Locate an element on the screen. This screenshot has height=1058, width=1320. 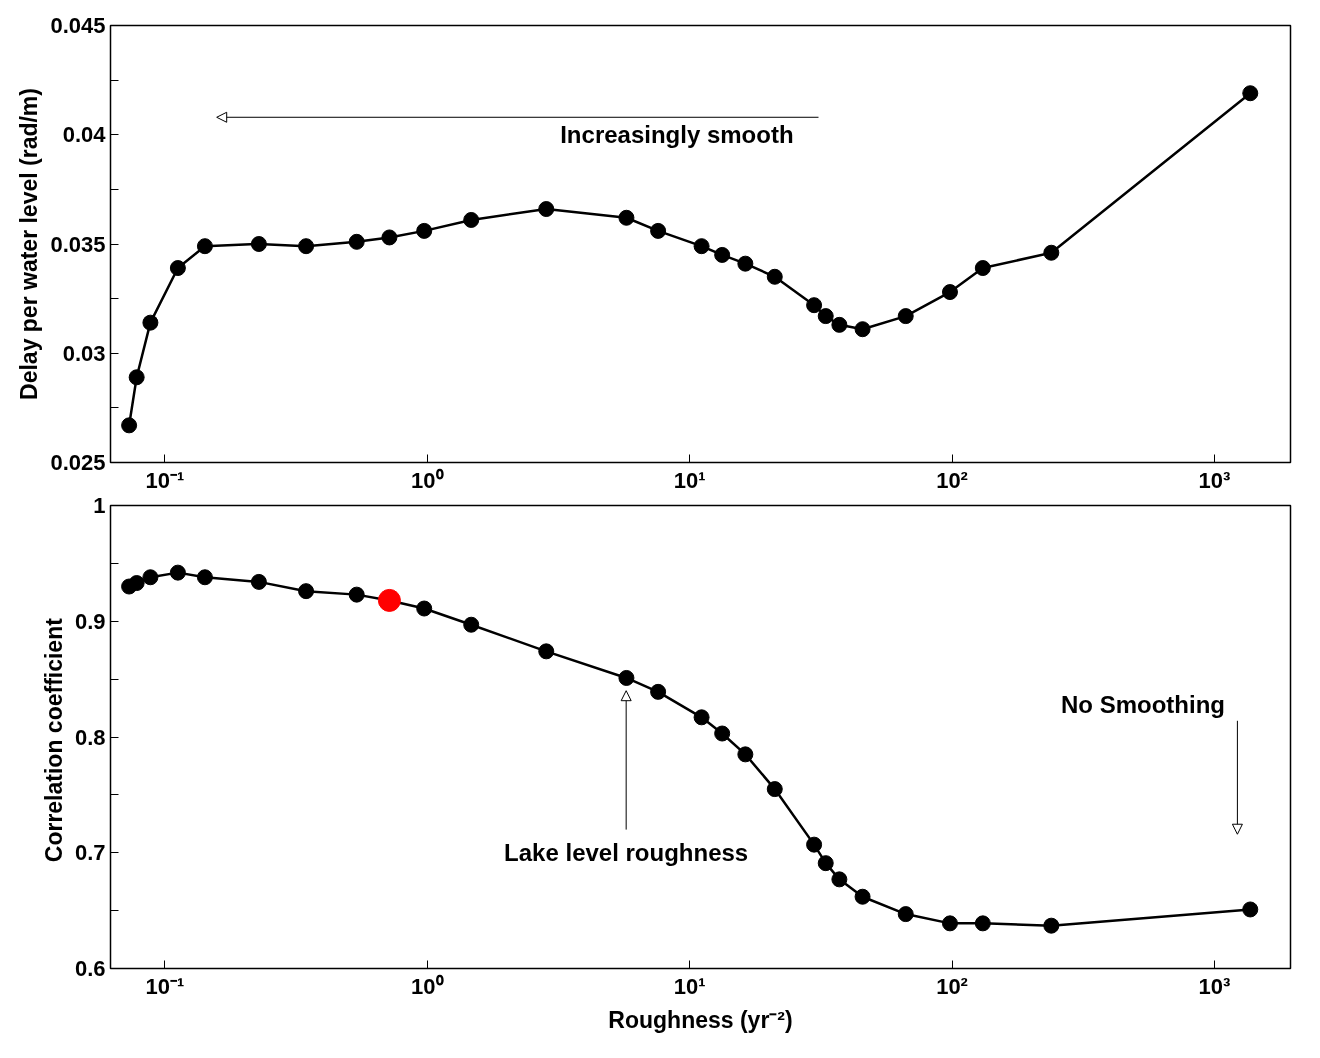
x-axis-title: Roughness (yr⁻²) is located at coordinates (700, 1019).